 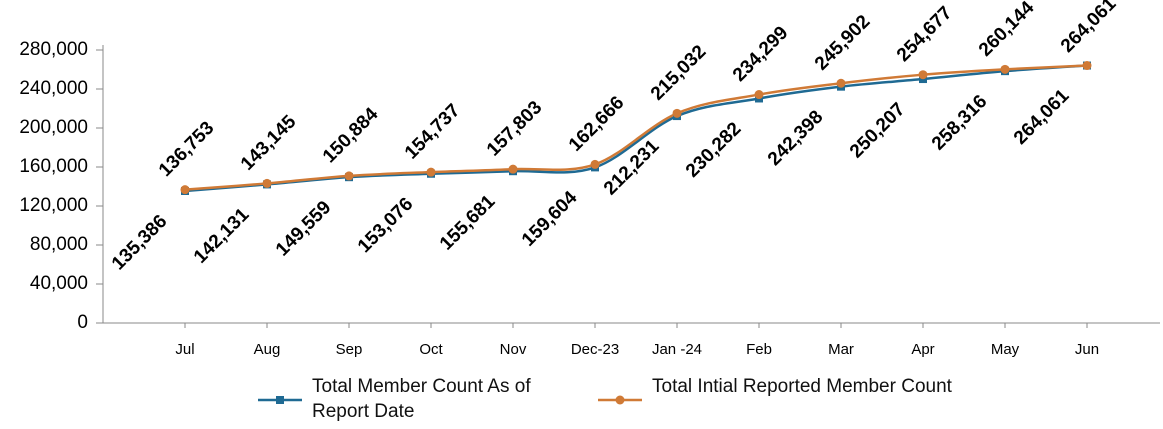 What do you see at coordinates (677, 349) in the screenshot?
I see `x-tick-label: Jan -24` at bounding box center [677, 349].